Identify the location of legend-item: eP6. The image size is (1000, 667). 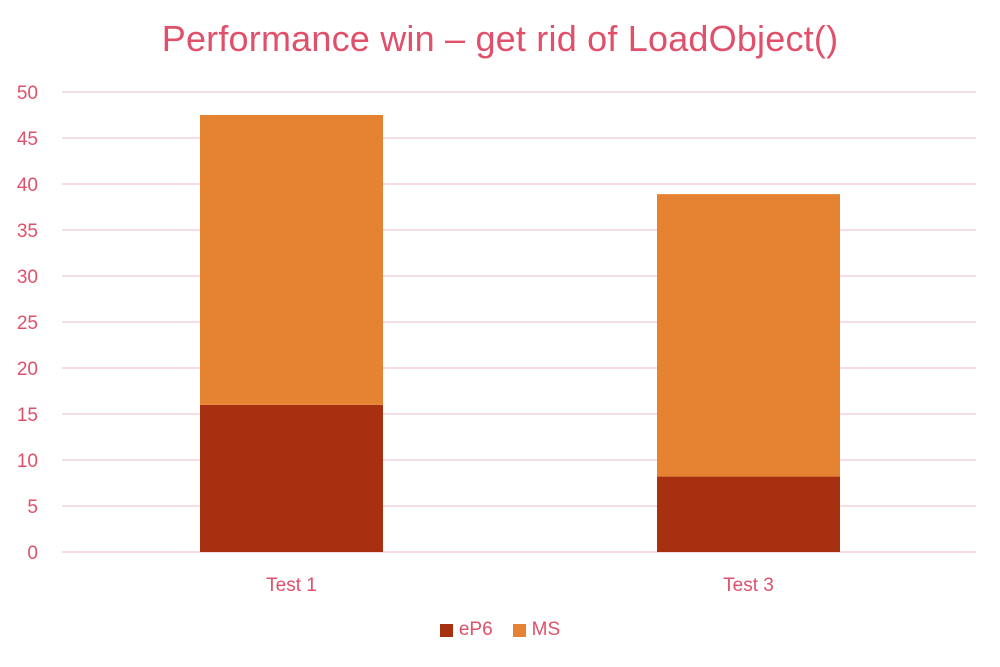
(466, 630).